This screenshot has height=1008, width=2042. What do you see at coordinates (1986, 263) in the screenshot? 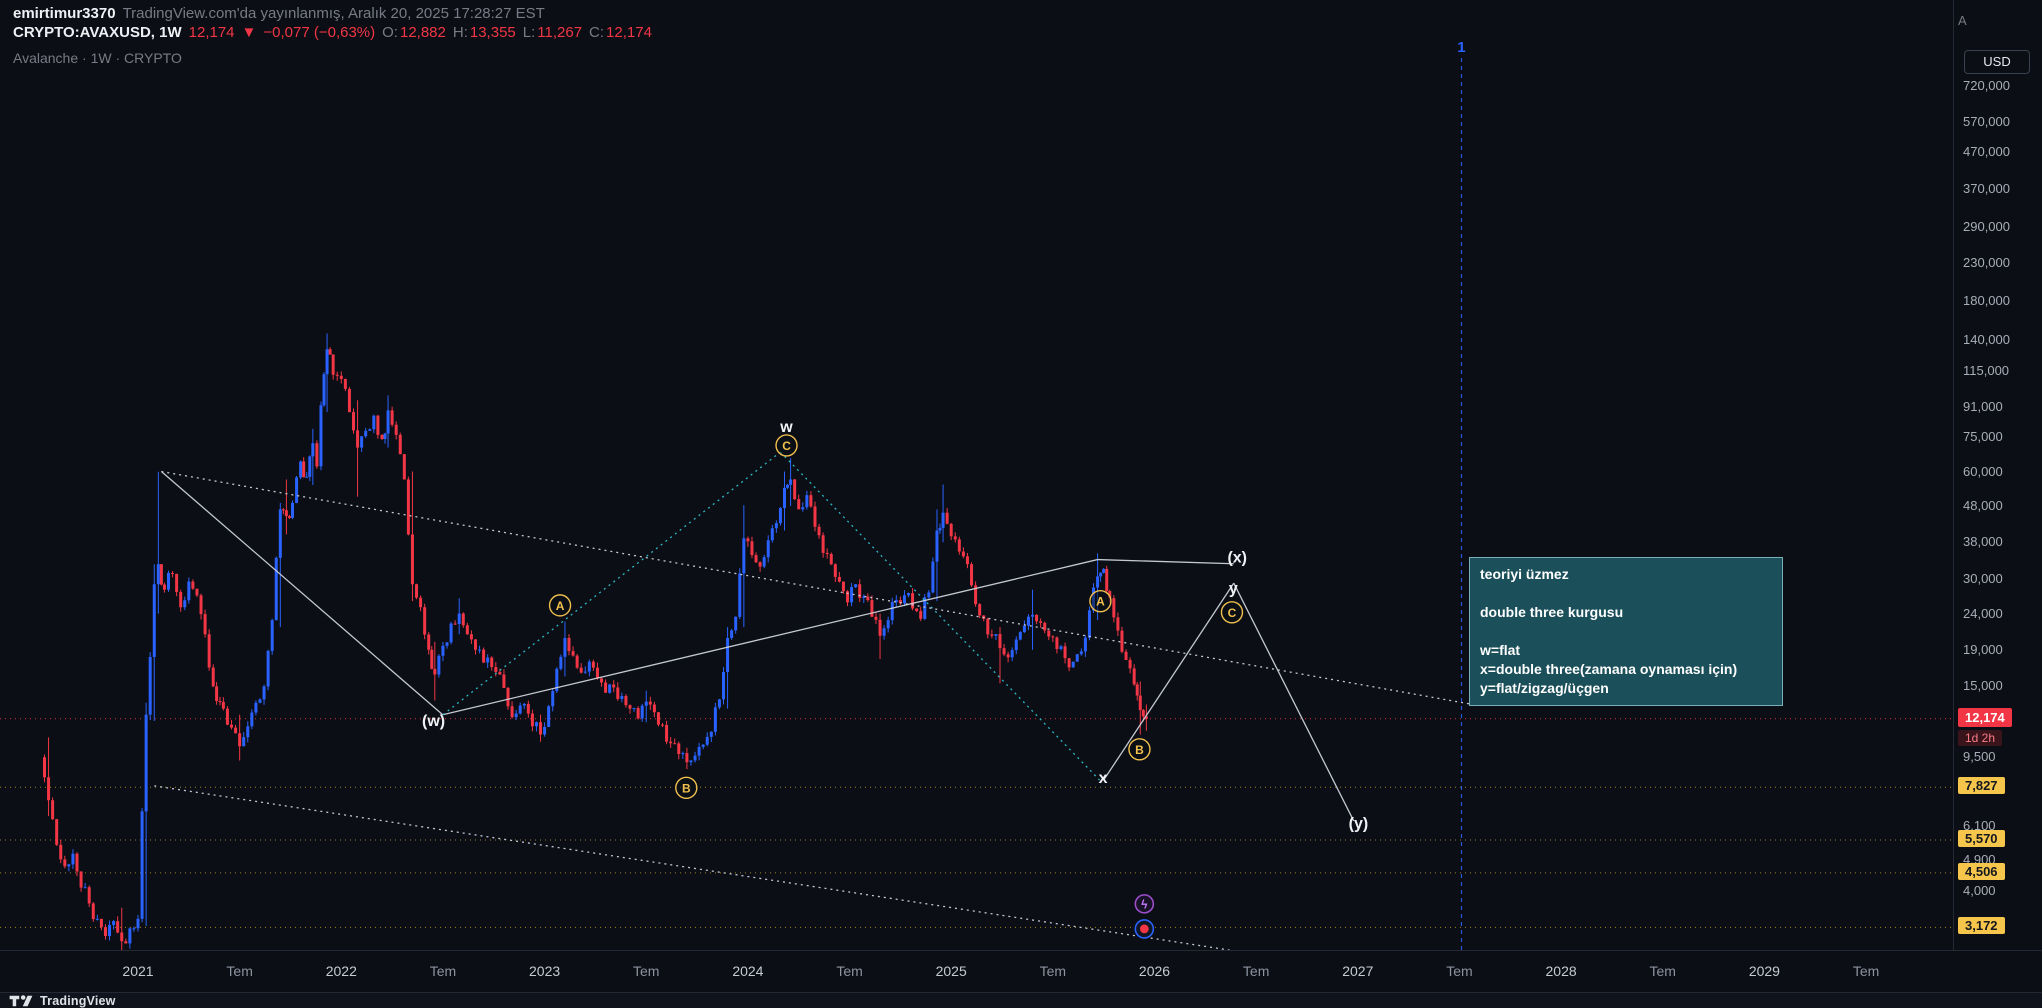
I see `price-tick: 230,000` at bounding box center [1986, 263].